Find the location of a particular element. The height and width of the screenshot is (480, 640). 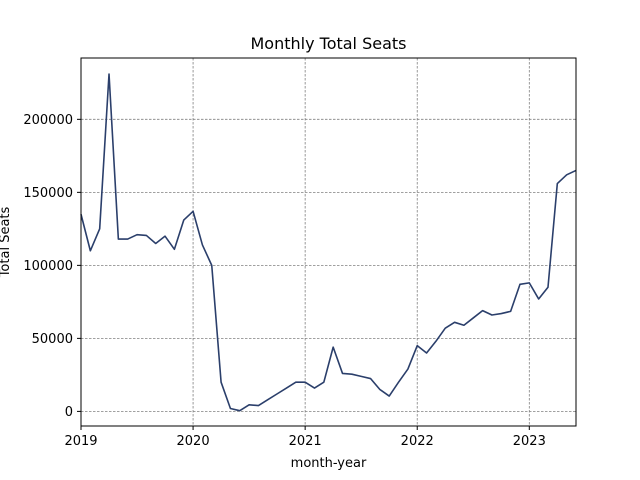

y-axis-ticks: 0 50000 100000 150000 200000 is located at coordinates (52, 266).